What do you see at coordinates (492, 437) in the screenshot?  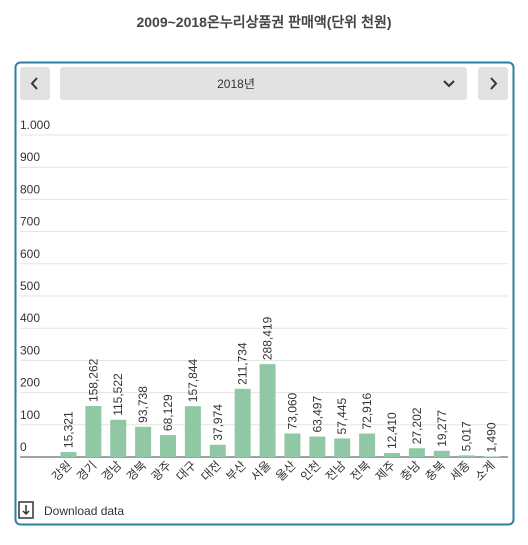 I see `value-label: 1,490` at bounding box center [492, 437].